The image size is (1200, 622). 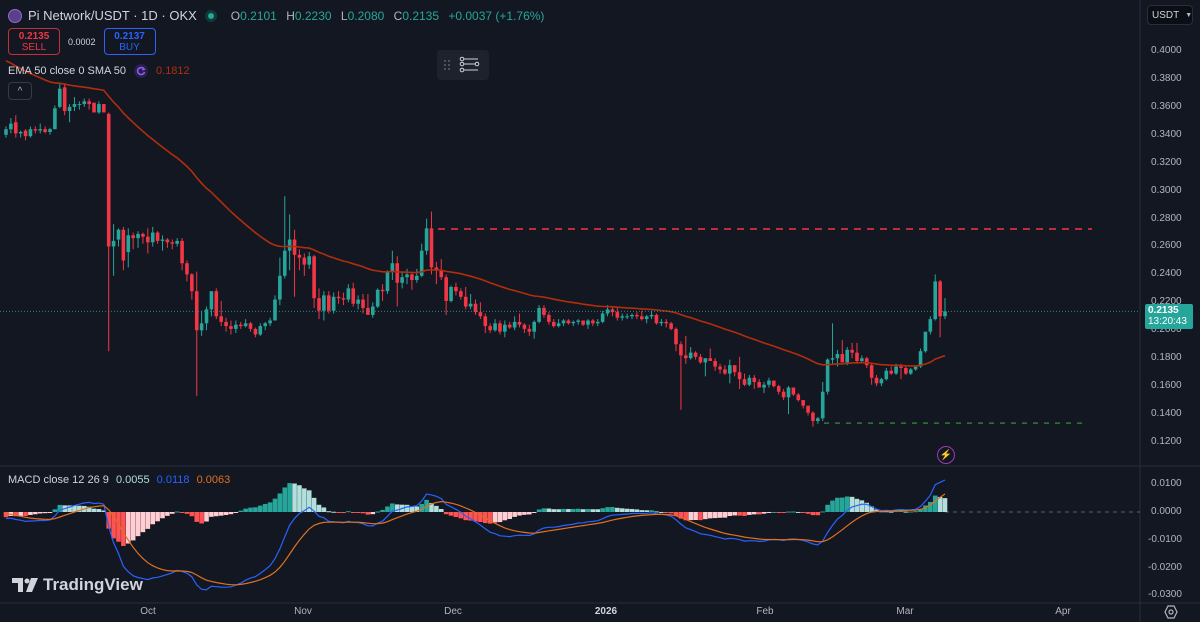 I want to click on macd-legend: MACD close 12 26 9 0.0055 0.0118 0.0063, so click(x=119, y=480).